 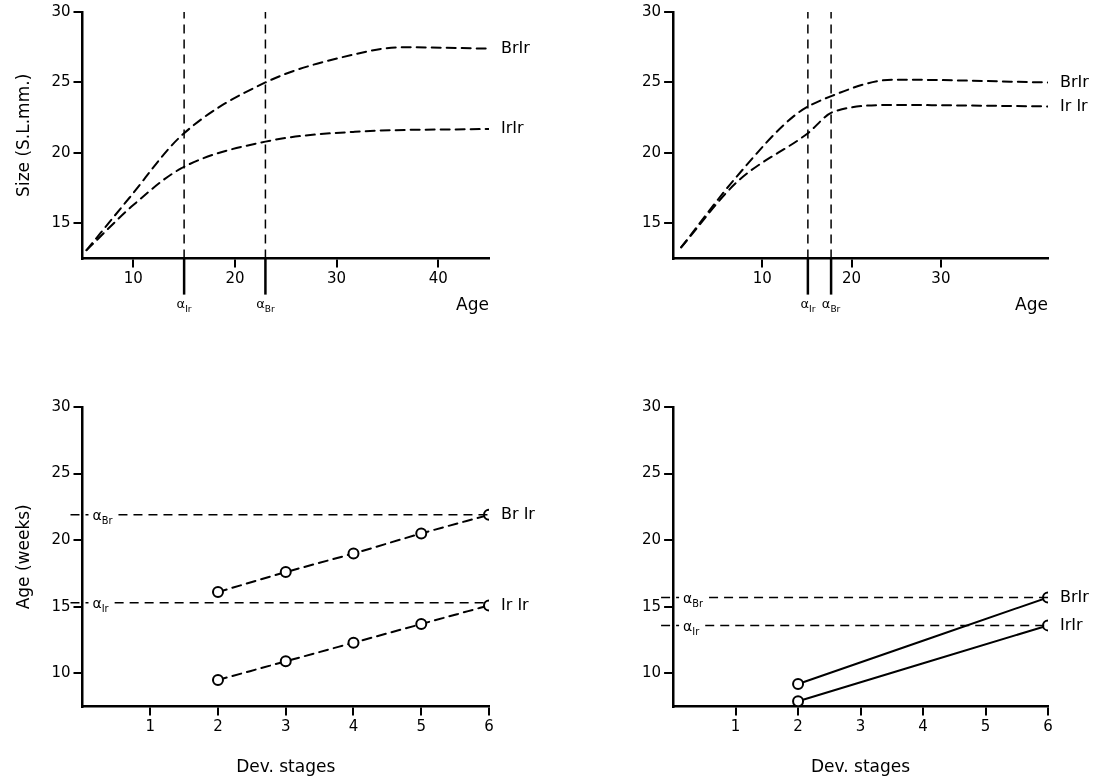 What do you see at coordinates (438, 278) in the screenshot?
I see `x-tick-label: 40` at bounding box center [438, 278].